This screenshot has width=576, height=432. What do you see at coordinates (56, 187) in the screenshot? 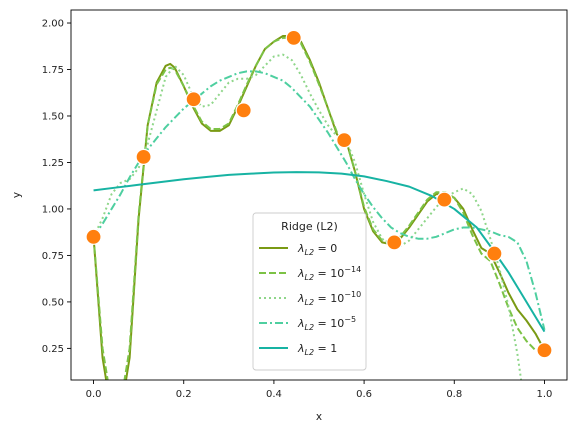
I see `y-axis: 0.25 0.50 0.75 1.00 1.25 1.50 1.75 2.00` at bounding box center [56, 187].